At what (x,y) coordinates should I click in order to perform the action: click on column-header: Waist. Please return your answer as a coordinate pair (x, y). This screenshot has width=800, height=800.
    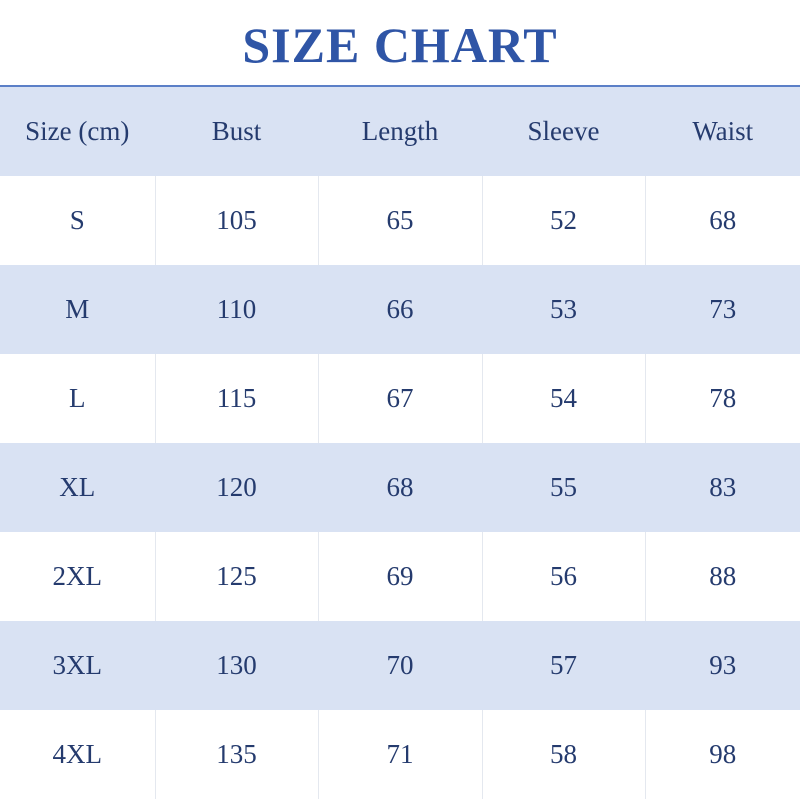
    Looking at the image, I should click on (722, 131).